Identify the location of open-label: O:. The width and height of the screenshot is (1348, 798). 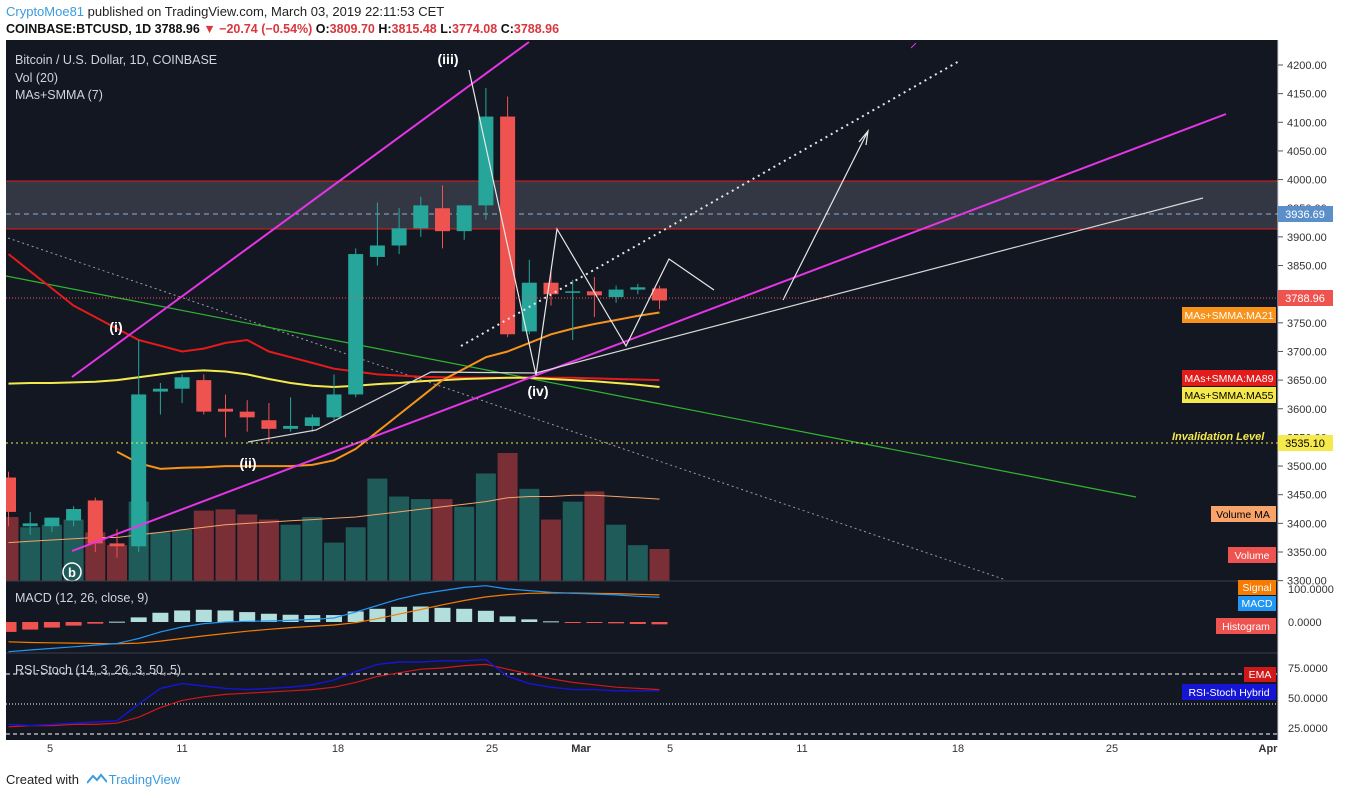
(322, 29).